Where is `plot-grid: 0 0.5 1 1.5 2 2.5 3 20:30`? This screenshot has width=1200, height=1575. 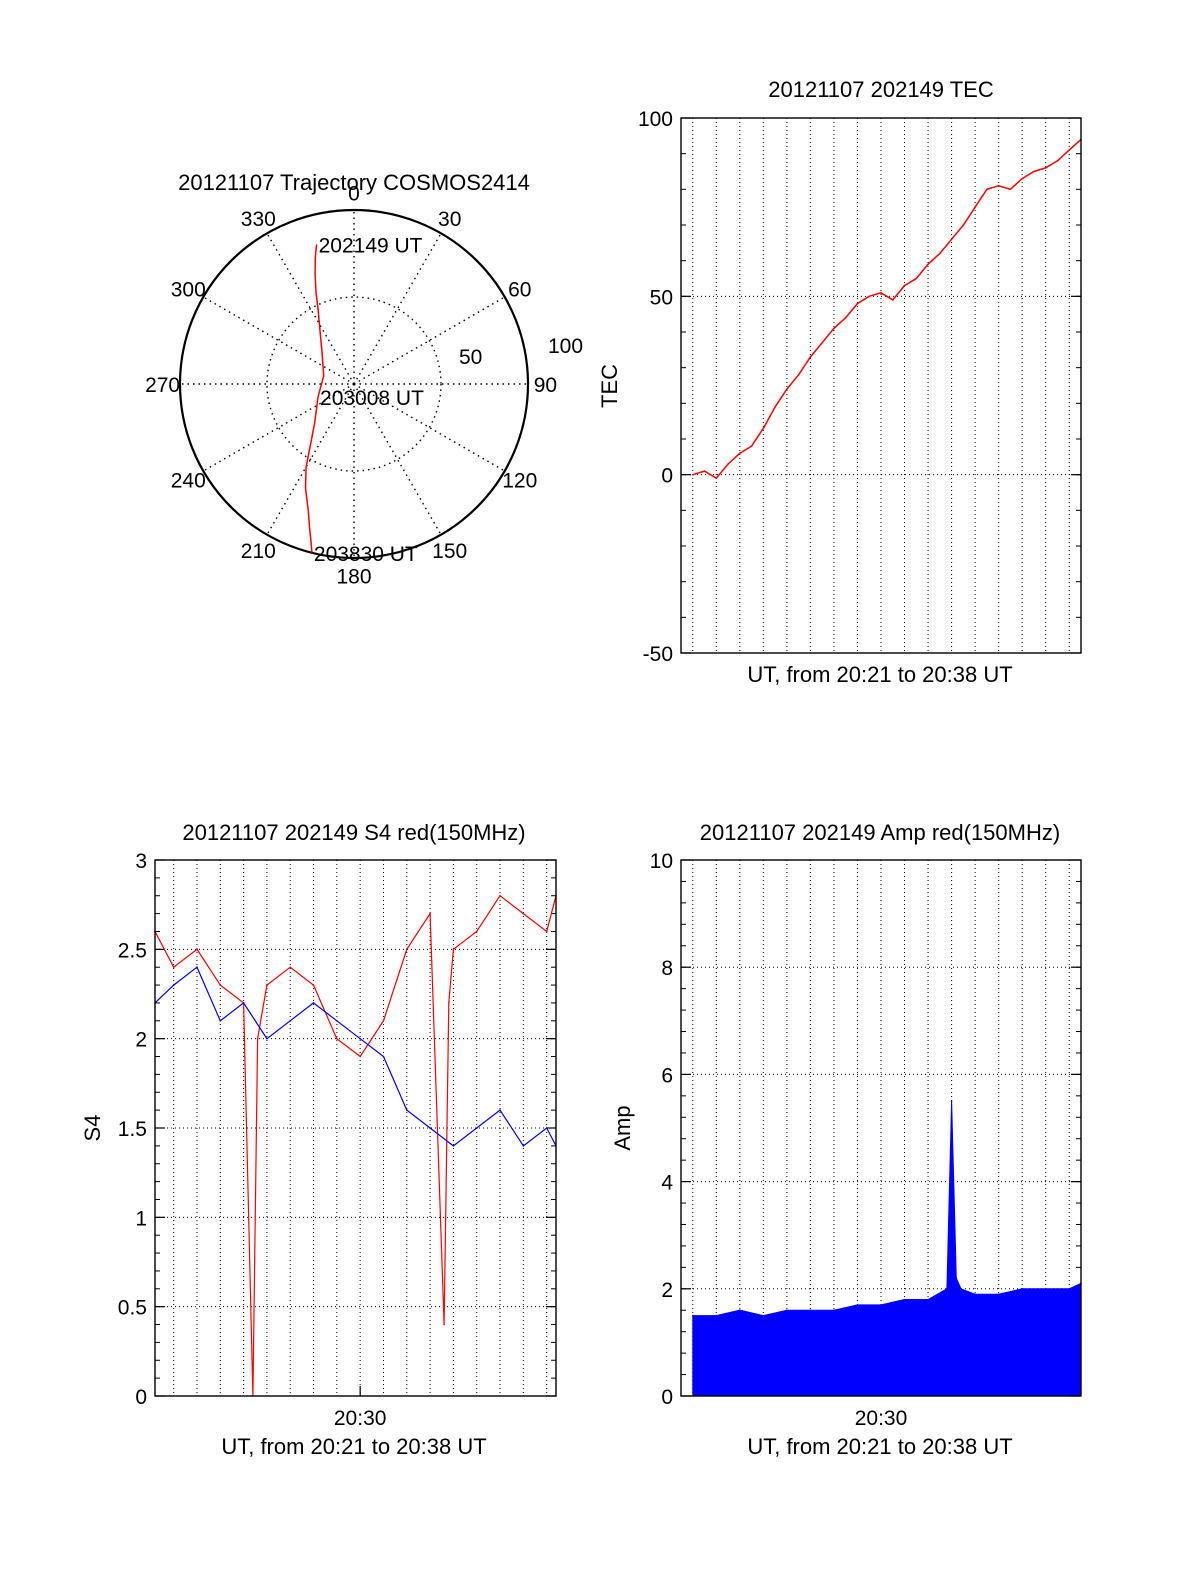
plot-grid: 0 0.5 1 1.5 2 2.5 3 20:30 is located at coordinates (337, 1140).